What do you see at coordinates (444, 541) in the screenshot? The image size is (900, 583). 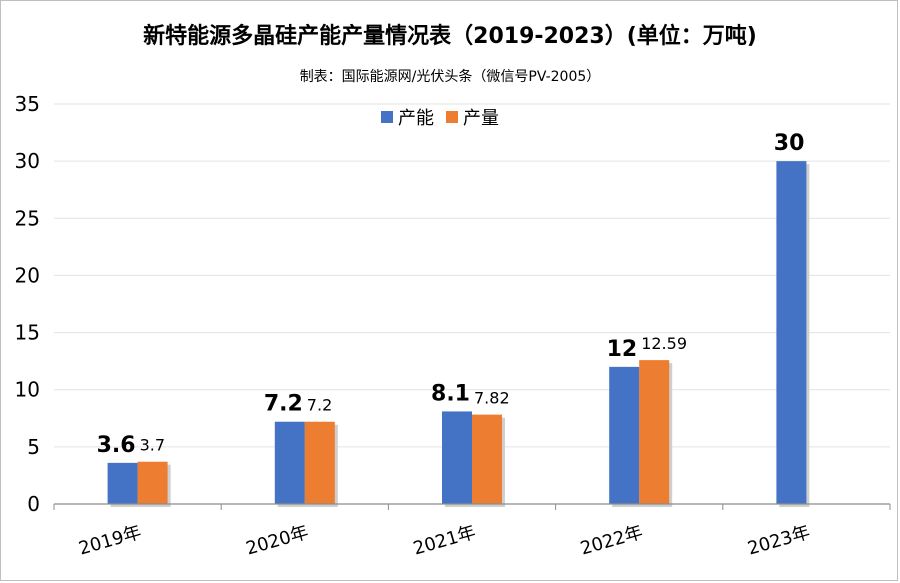 I see `x-category-label: 2021年` at bounding box center [444, 541].